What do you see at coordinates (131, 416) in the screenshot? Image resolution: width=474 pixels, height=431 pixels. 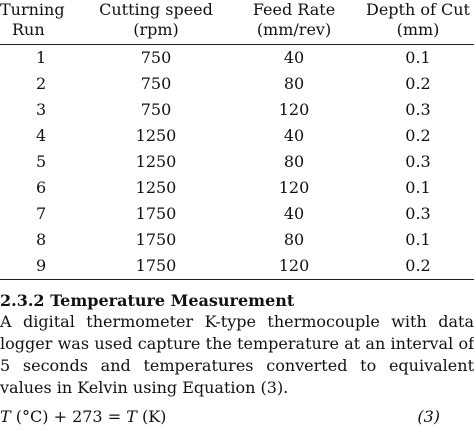 I see `equation-rhs-var: T` at bounding box center [131, 416].